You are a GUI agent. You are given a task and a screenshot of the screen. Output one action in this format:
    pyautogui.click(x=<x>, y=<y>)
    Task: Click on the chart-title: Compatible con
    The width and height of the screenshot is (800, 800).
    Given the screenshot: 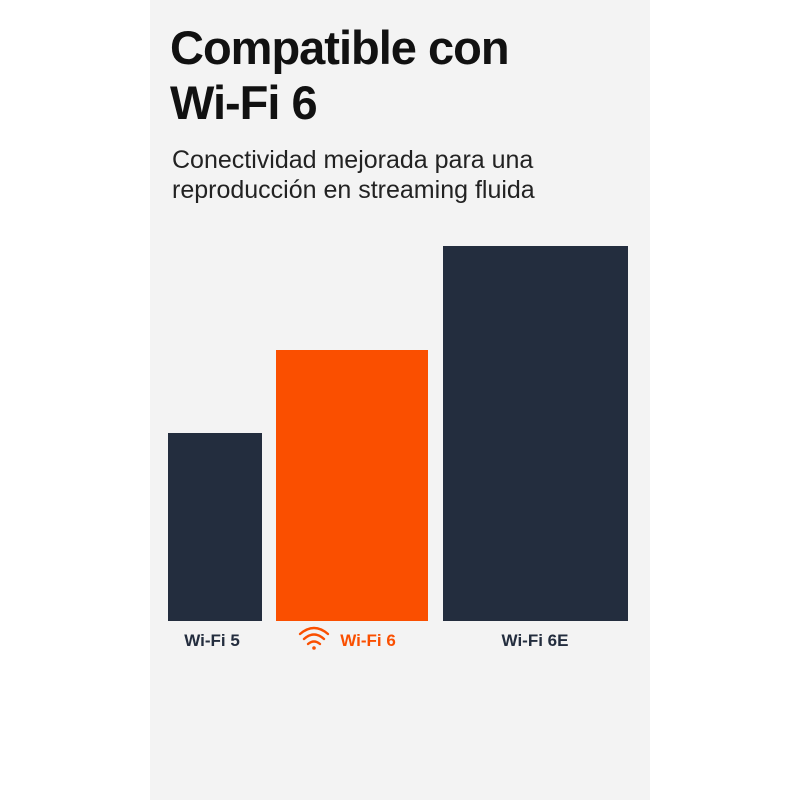 What is the action you would take?
    pyautogui.click(x=339, y=47)
    